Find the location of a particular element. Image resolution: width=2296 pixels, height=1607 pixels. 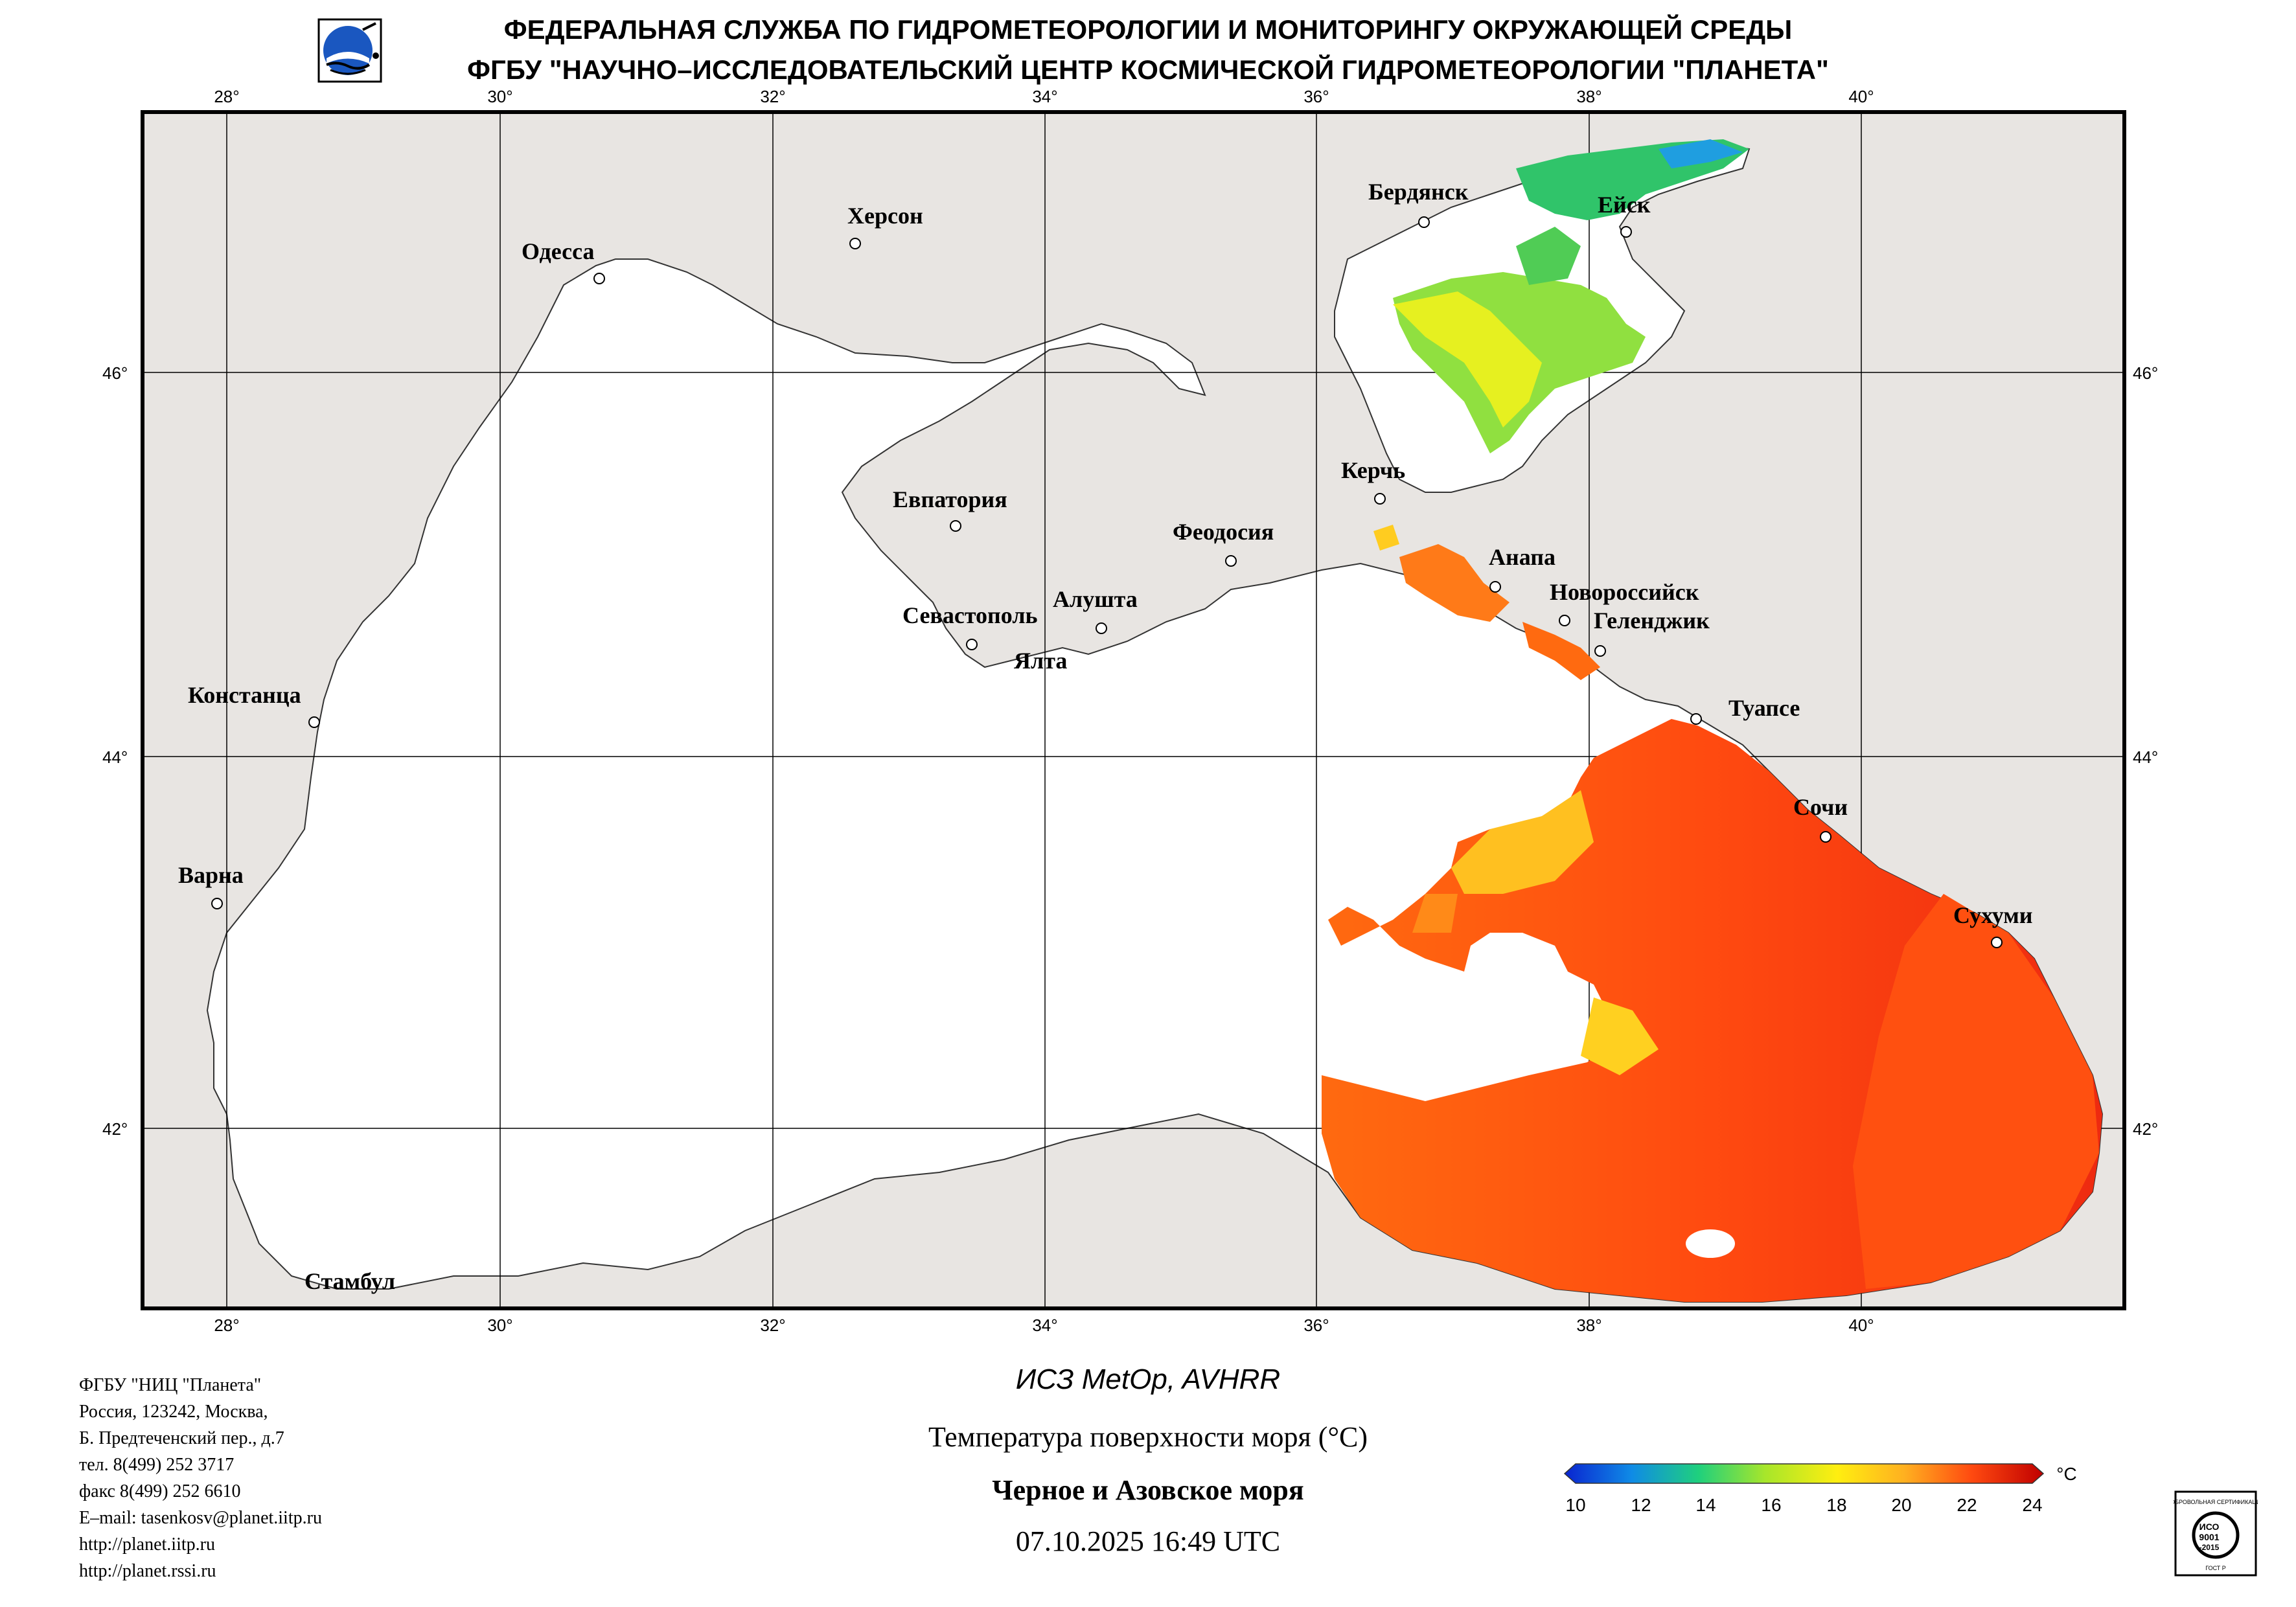

lon-labels-top: 28° 30° 32° 34° 36° 38° 40° is located at coordinates (1044, 96).